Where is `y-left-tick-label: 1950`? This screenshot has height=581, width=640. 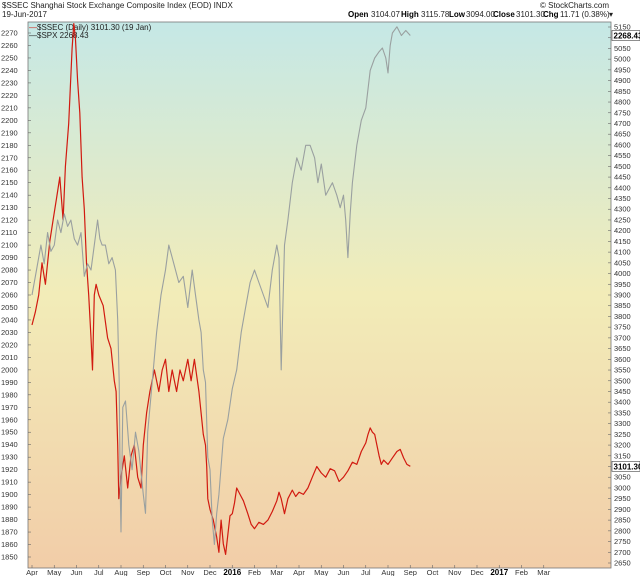 y-left-tick-label: 1950 is located at coordinates (9, 432).